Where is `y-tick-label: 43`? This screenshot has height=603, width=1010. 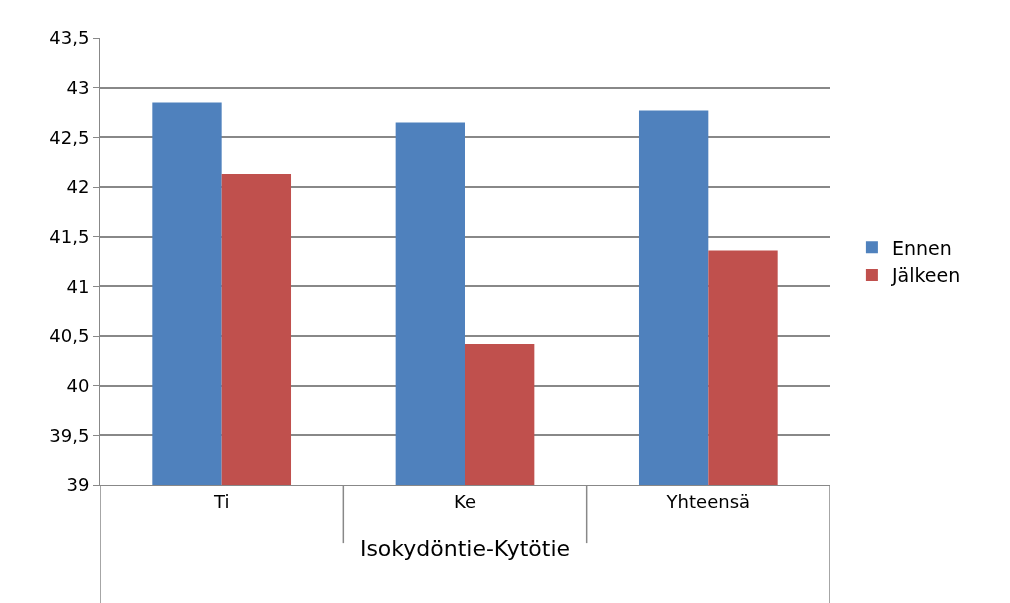
y-tick-label: 43 is located at coordinates (78, 87).